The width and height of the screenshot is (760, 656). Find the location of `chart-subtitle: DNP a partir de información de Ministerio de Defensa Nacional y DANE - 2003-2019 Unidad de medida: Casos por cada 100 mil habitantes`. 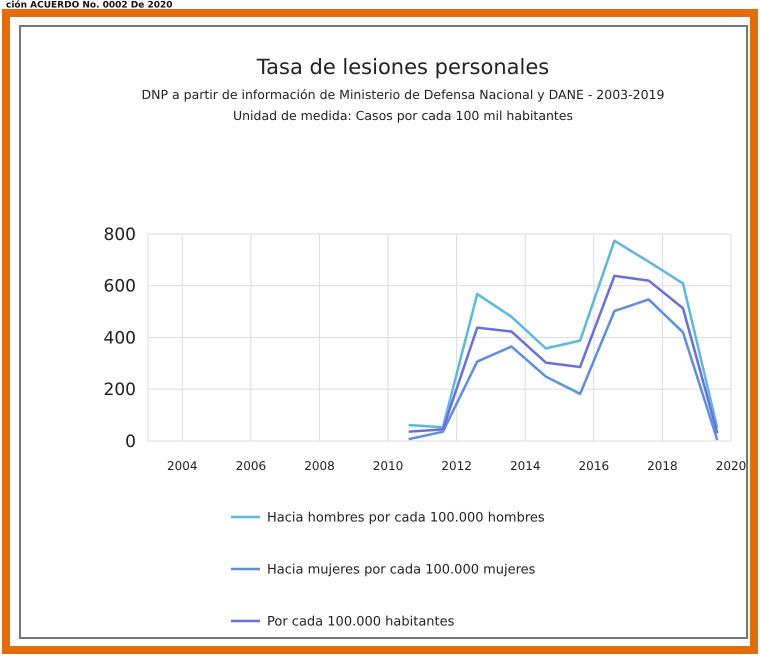

chart-subtitle: DNP a partir de información de Ministerio de Defensa Nacional y DANE - 2003-2019 Unidad de medida: Casos por cada 100 mil habitantes is located at coordinates (403, 105).